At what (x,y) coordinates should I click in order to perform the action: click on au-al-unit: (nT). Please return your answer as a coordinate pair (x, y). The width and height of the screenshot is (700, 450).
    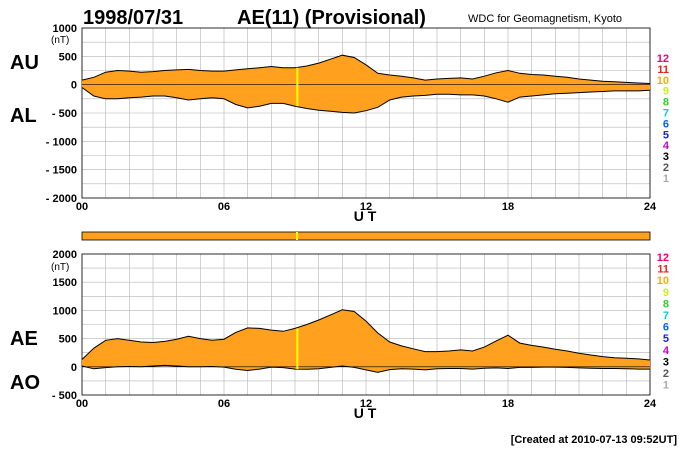
    Looking at the image, I should click on (60, 40).